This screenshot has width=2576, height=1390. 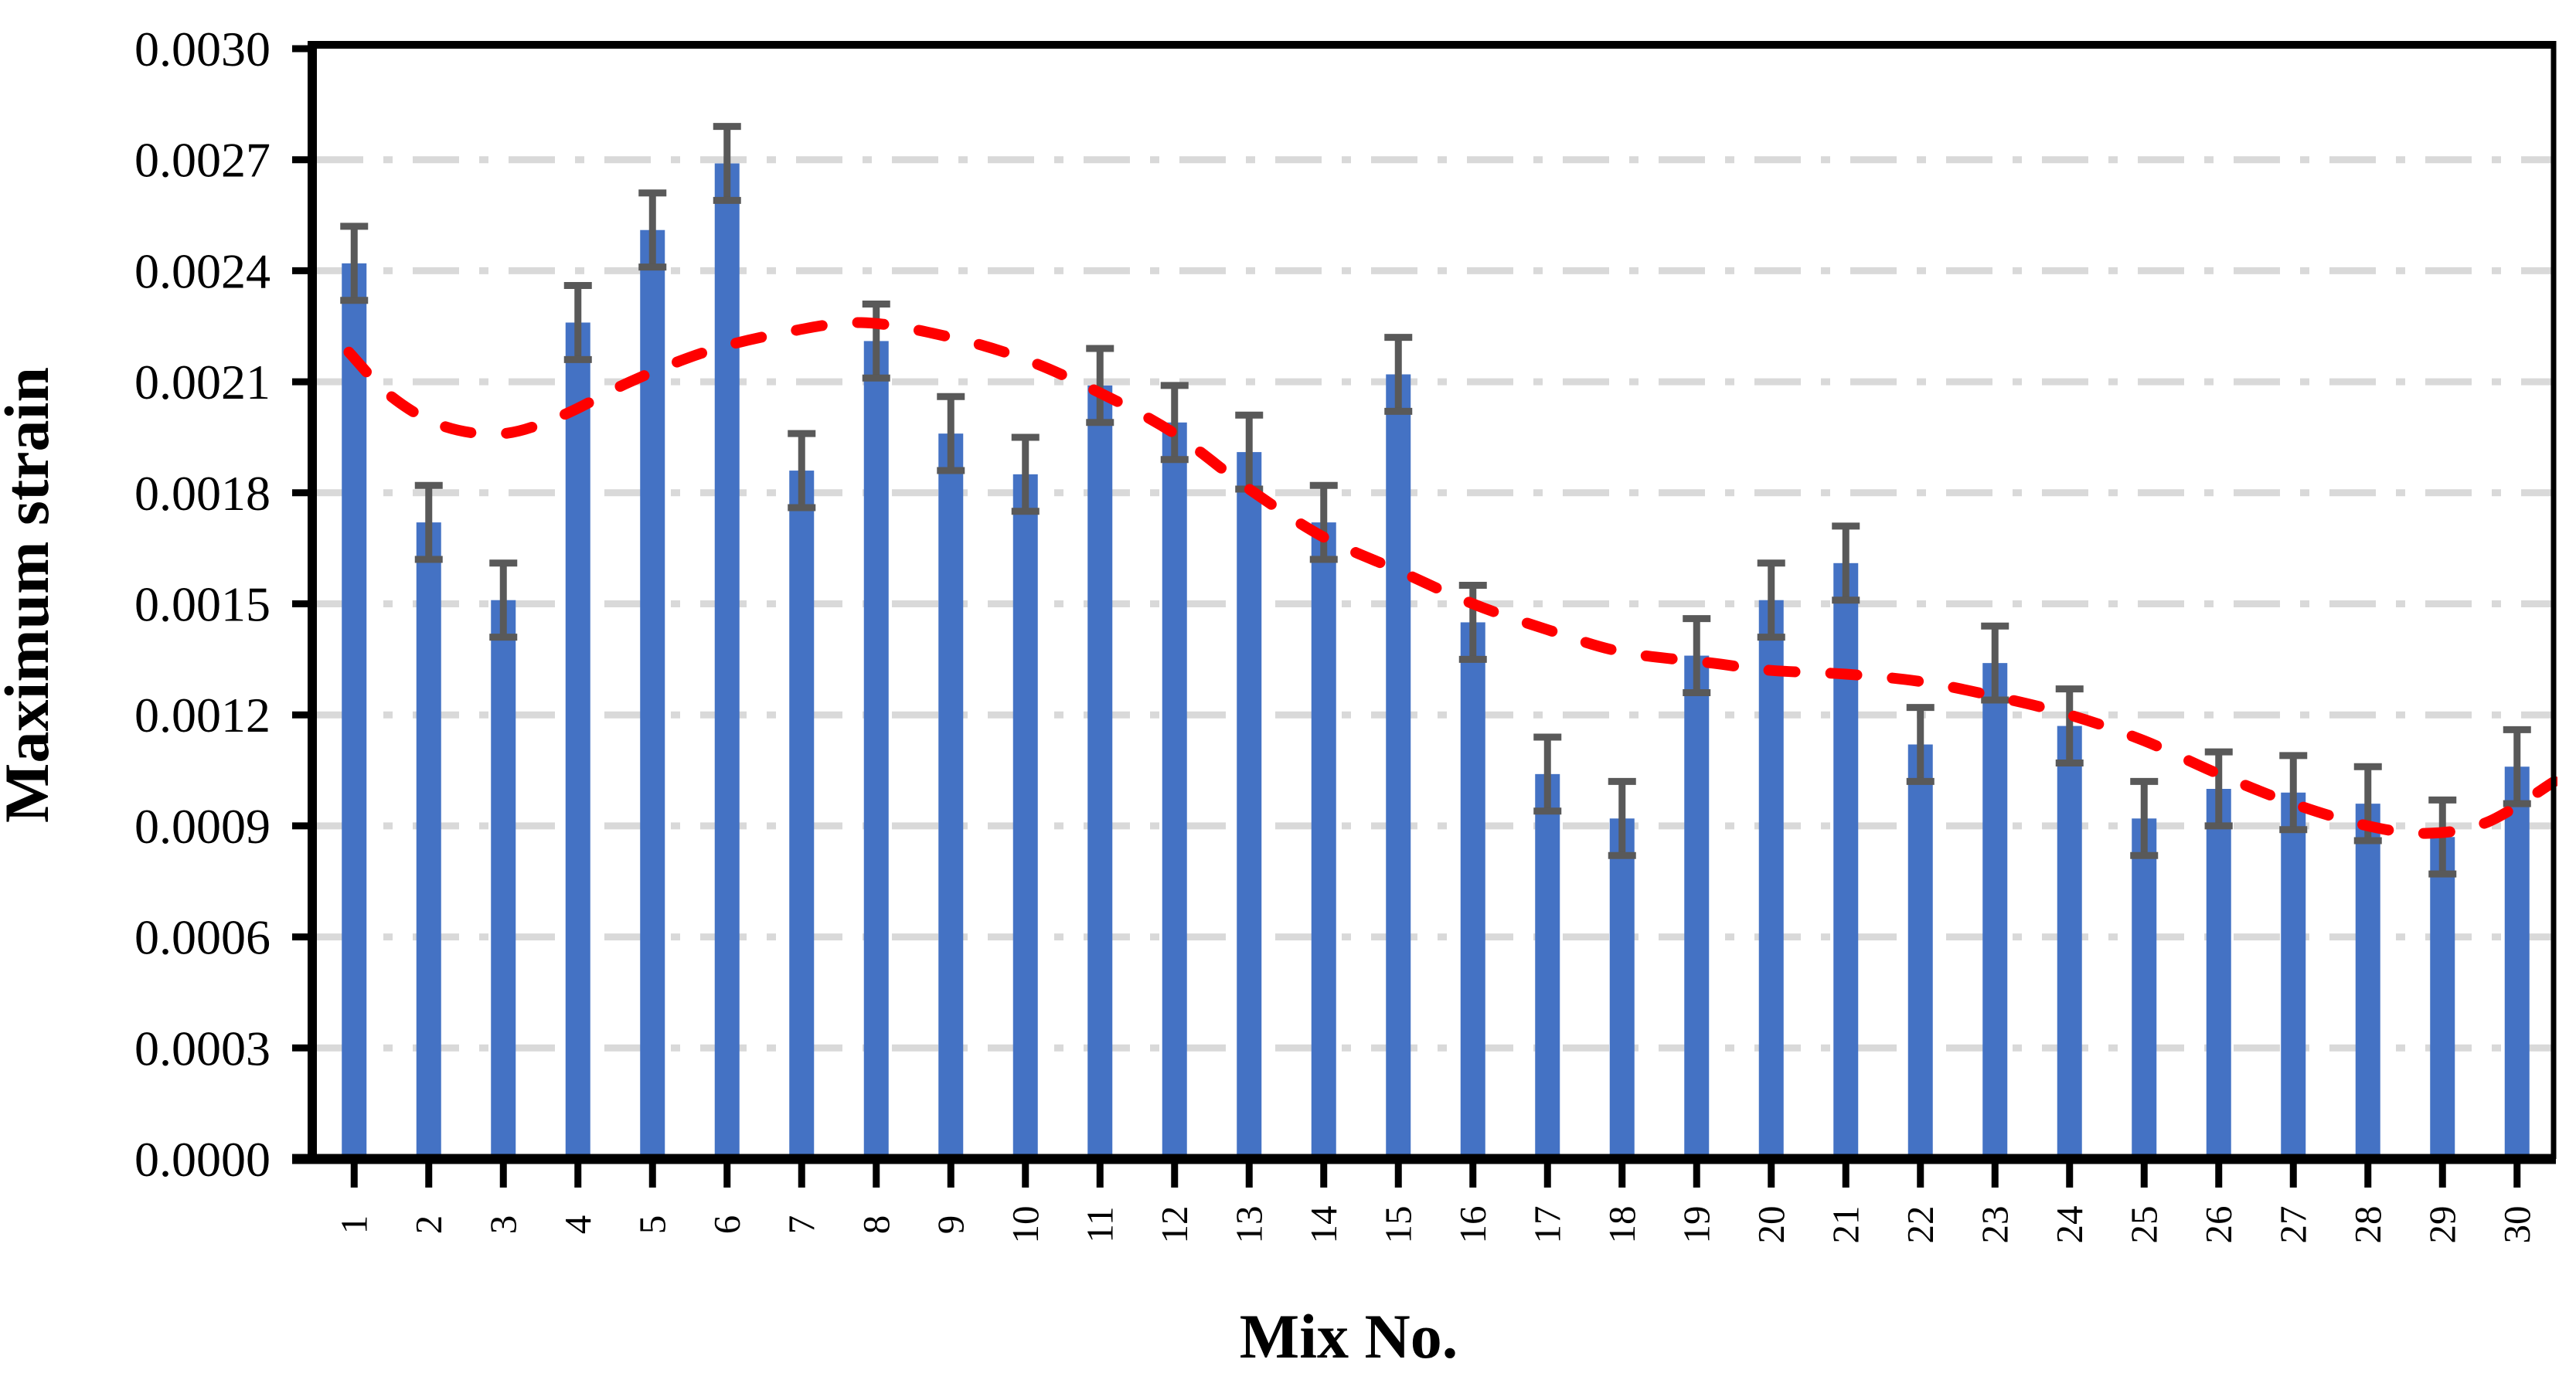 What do you see at coordinates (203, 715) in the screenshot?
I see `y-tick-label: 0.0012` at bounding box center [203, 715].